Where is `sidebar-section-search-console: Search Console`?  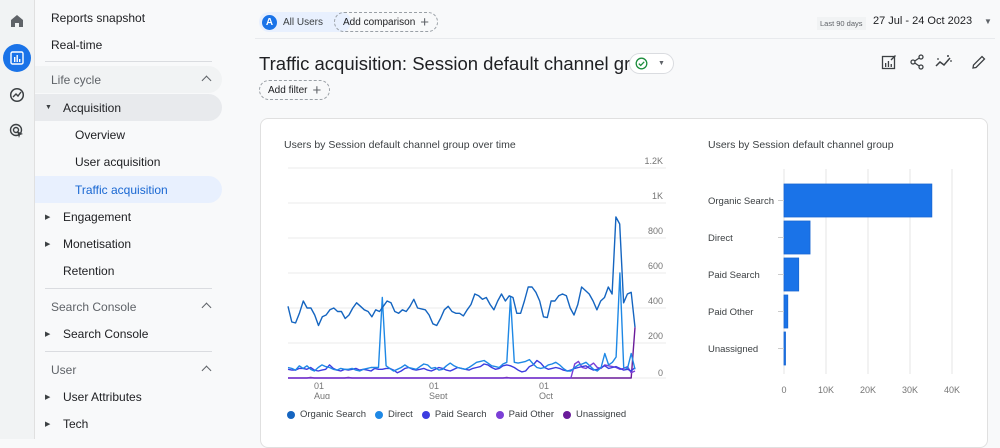 sidebar-section-search-console: Search Console is located at coordinates (128, 306).